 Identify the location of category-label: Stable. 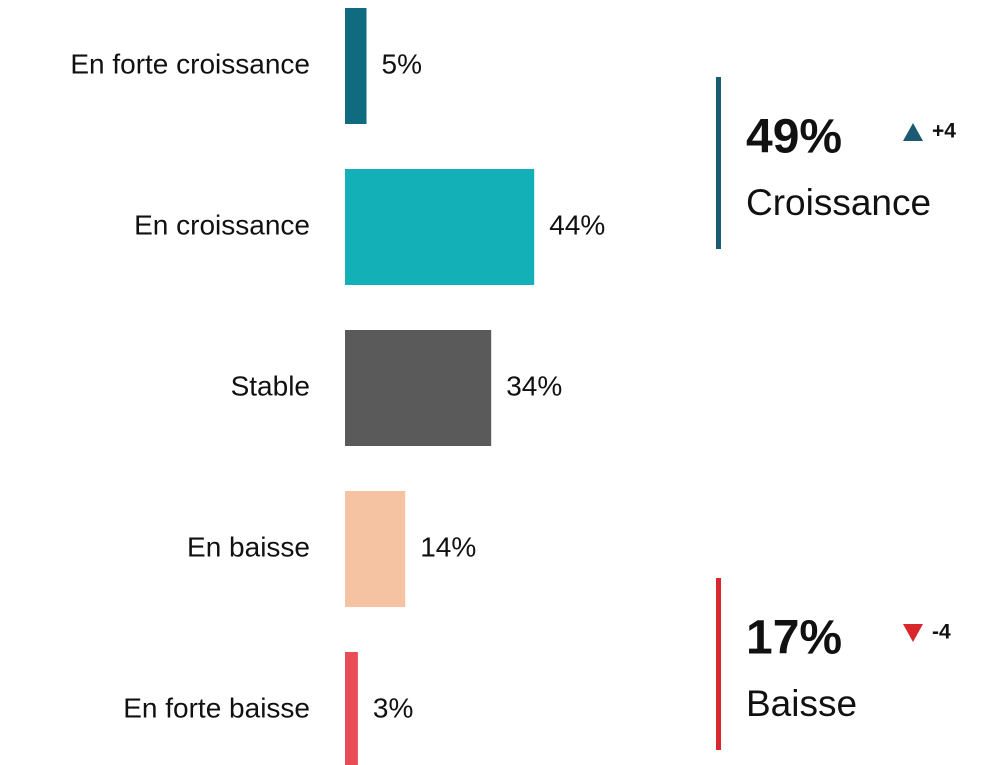
(270, 385).